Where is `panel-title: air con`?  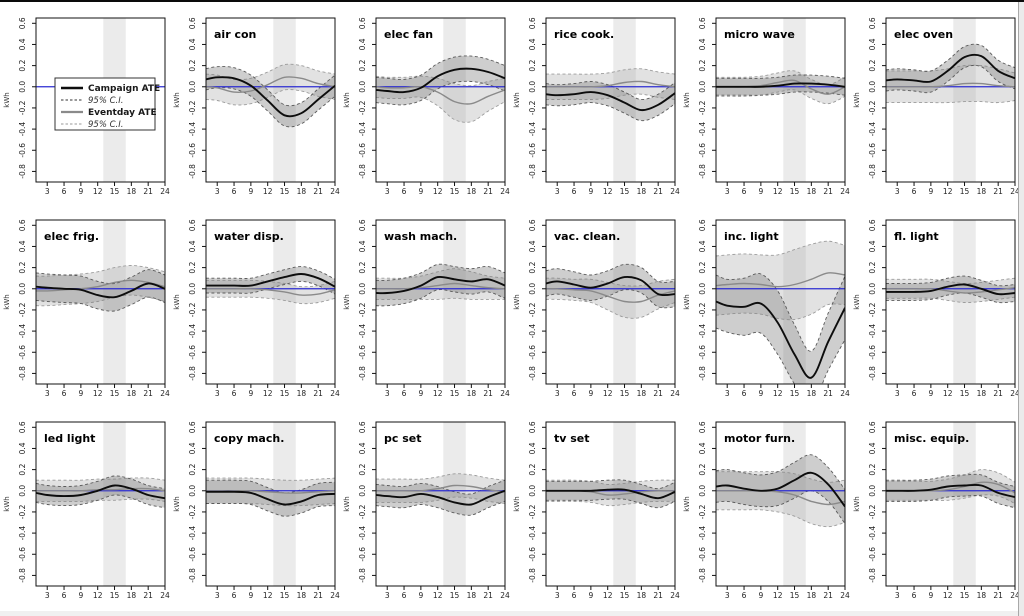 panel-title: air con is located at coordinates (235, 34).